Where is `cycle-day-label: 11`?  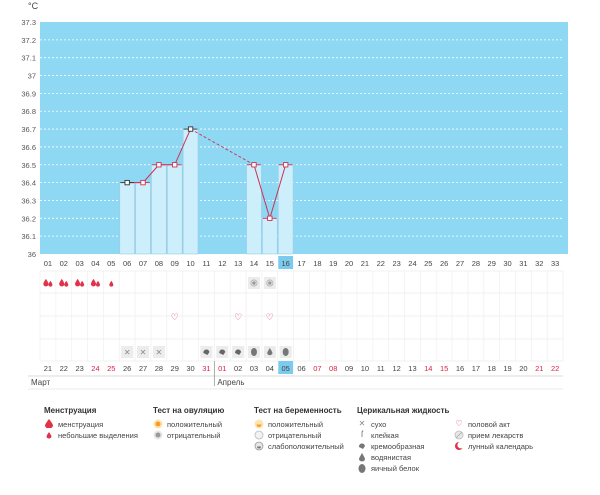
cycle-day-label: 11 is located at coordinates (207, 263).